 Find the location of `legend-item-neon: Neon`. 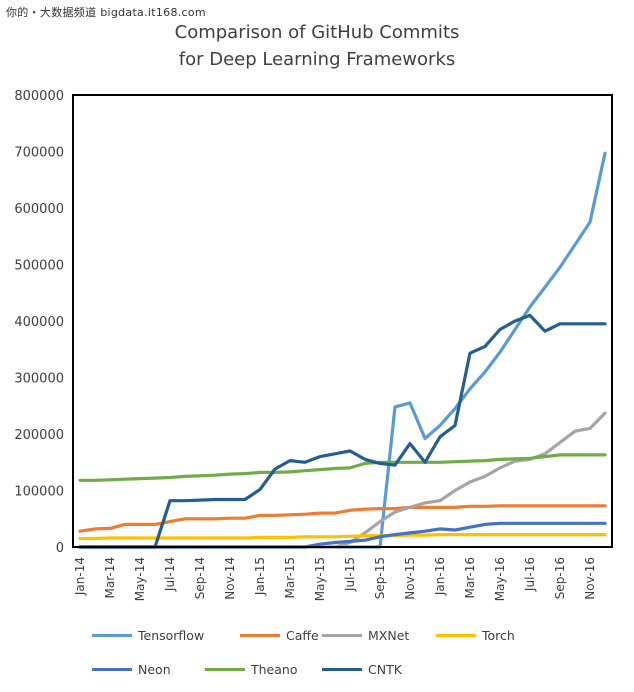

legend-item-neon: Neon is located at coordinates (131, 669).